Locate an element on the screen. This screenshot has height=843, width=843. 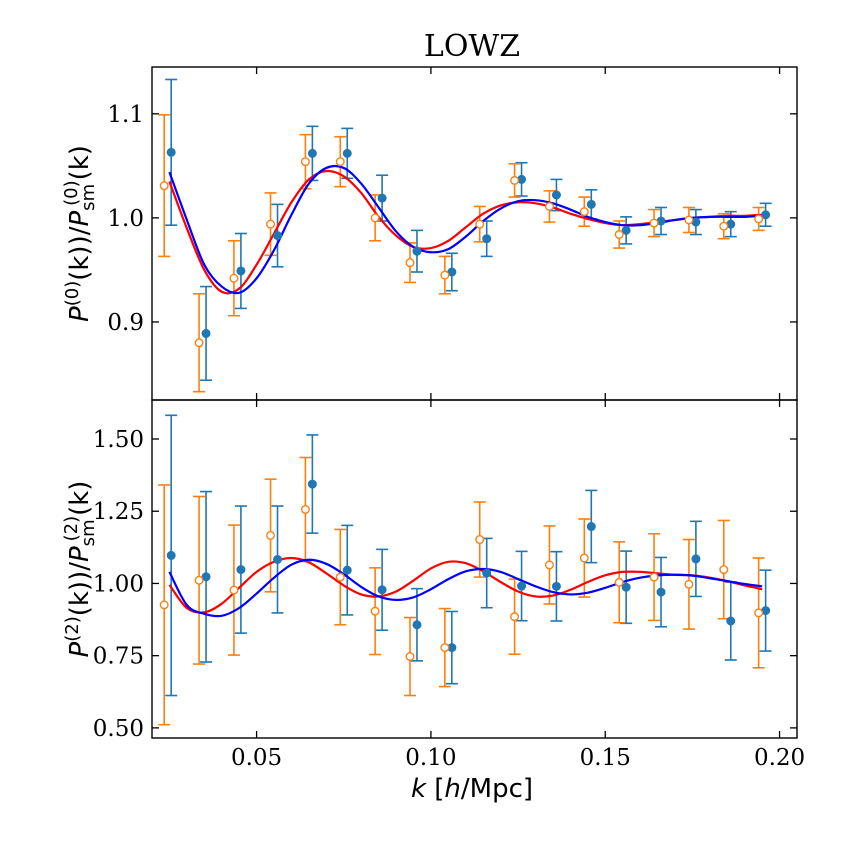
chart-title: LOWZ is located at coordinates (472, 46).